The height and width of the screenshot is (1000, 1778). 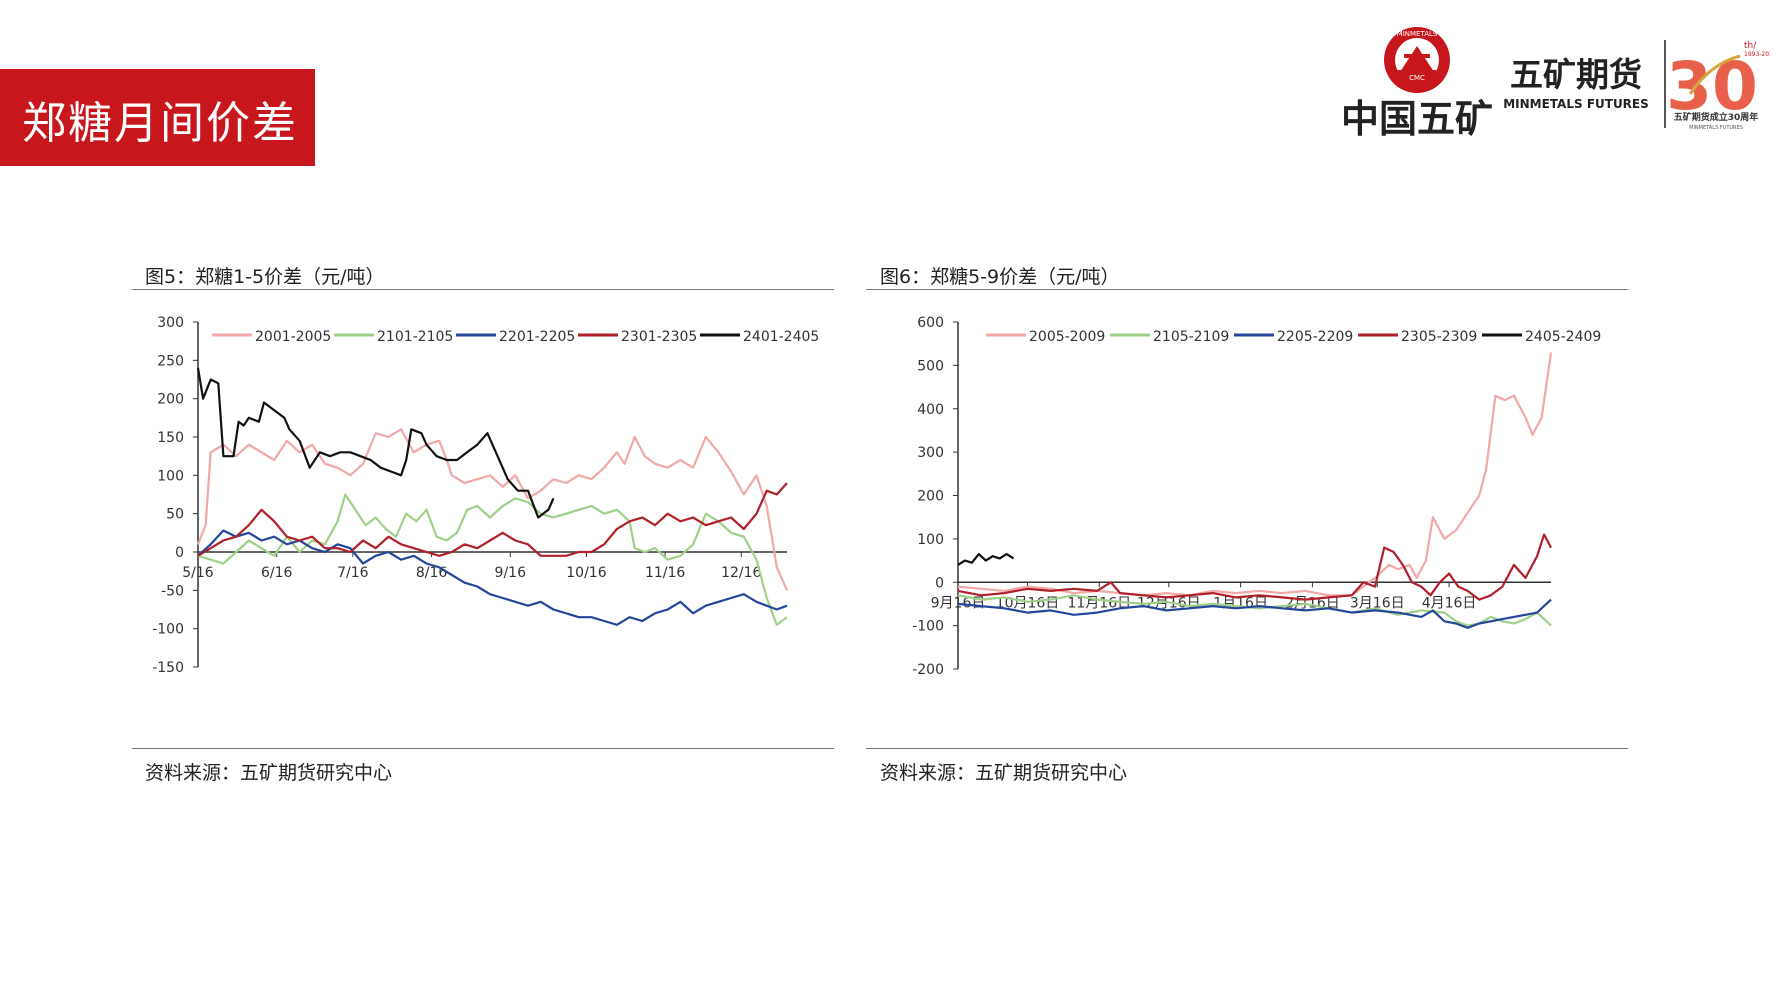 What do you see at coordinates (1716, 128) in the screenshot?
I see `anniv-en: MINMETALS FUTURES` at bounding box center [1716, 128].